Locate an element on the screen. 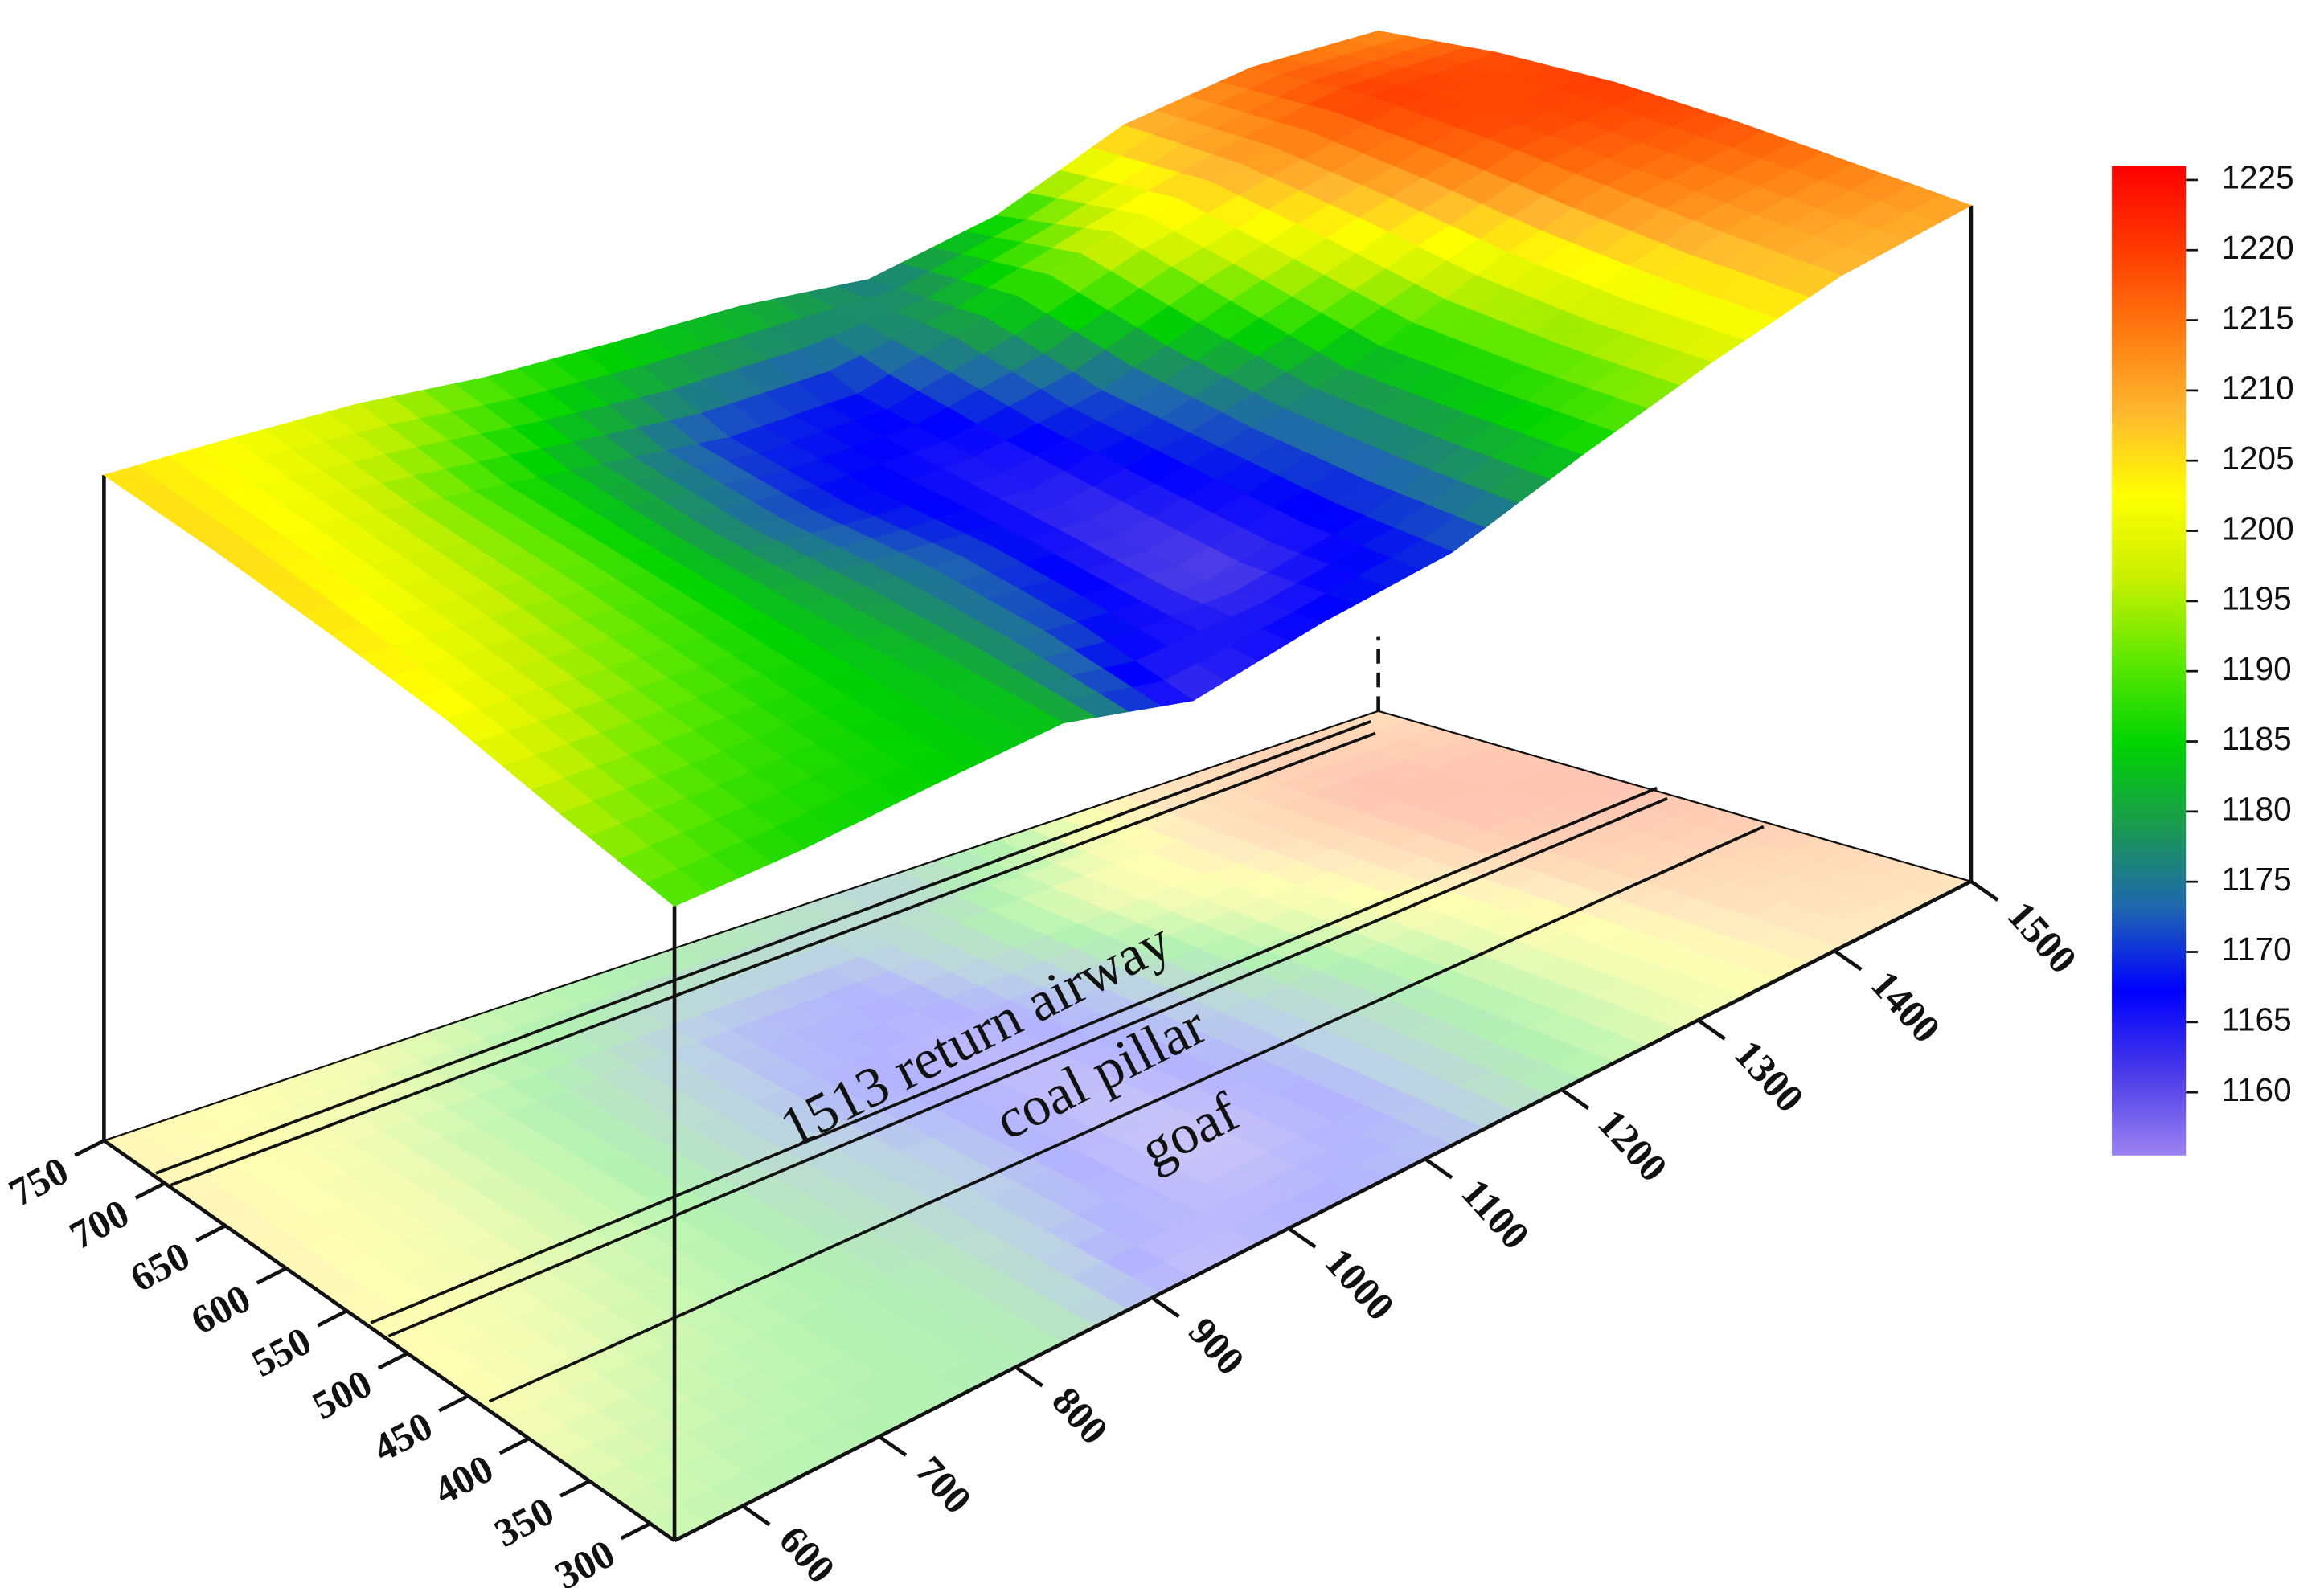  y-tick-label: 500 is located at coordinates (342, 1395).